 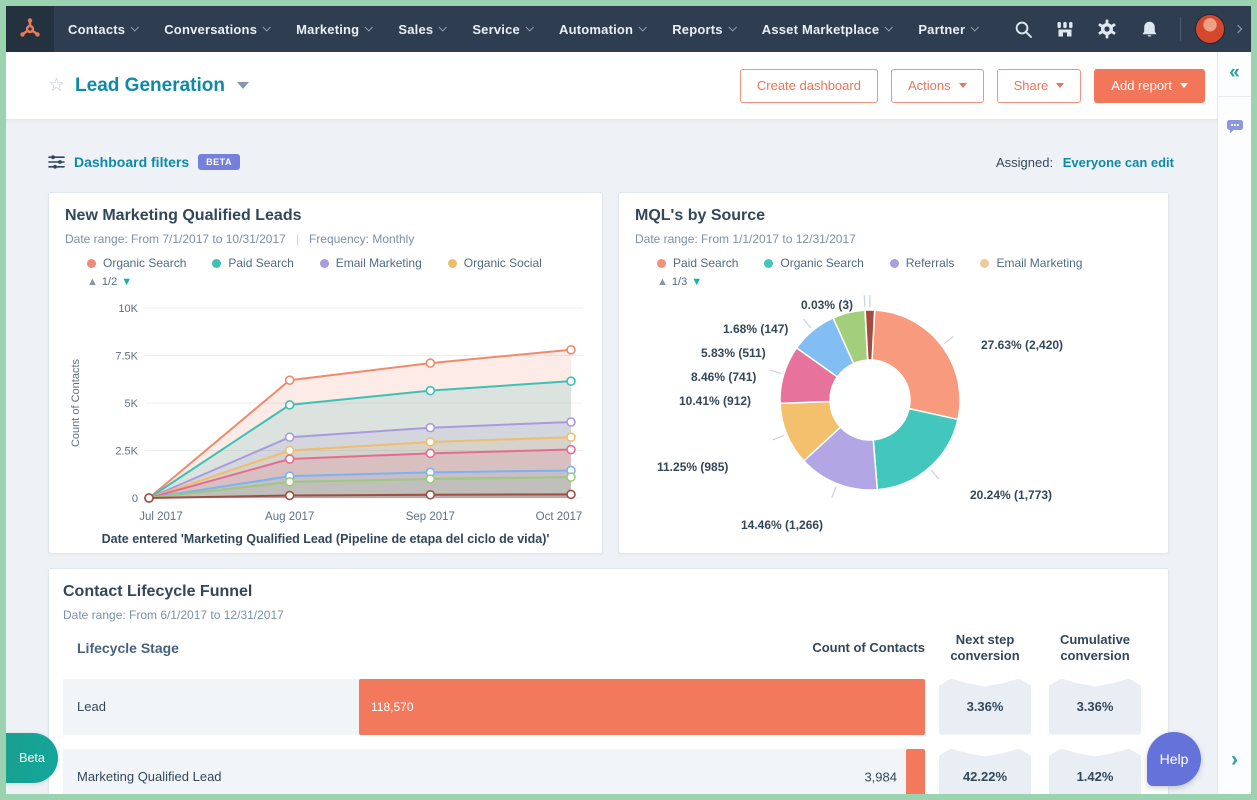 I want to click on nav-item-sales: Sales, so click(x=423, y=29).